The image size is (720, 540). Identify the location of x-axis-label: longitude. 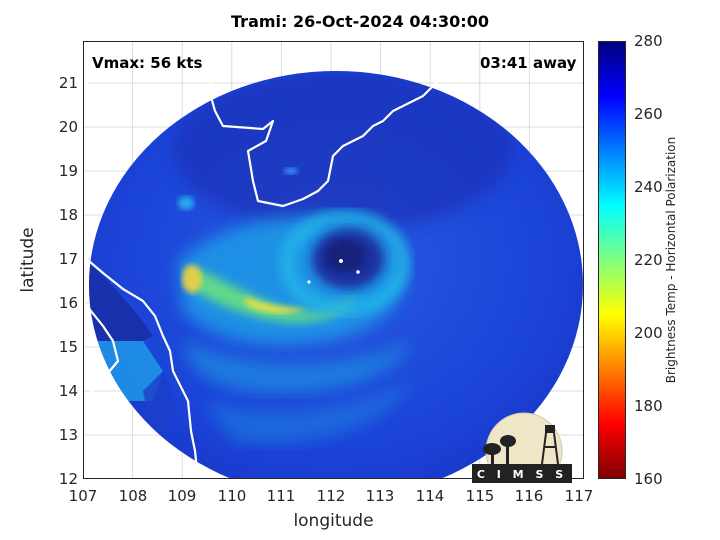
(333, 521).